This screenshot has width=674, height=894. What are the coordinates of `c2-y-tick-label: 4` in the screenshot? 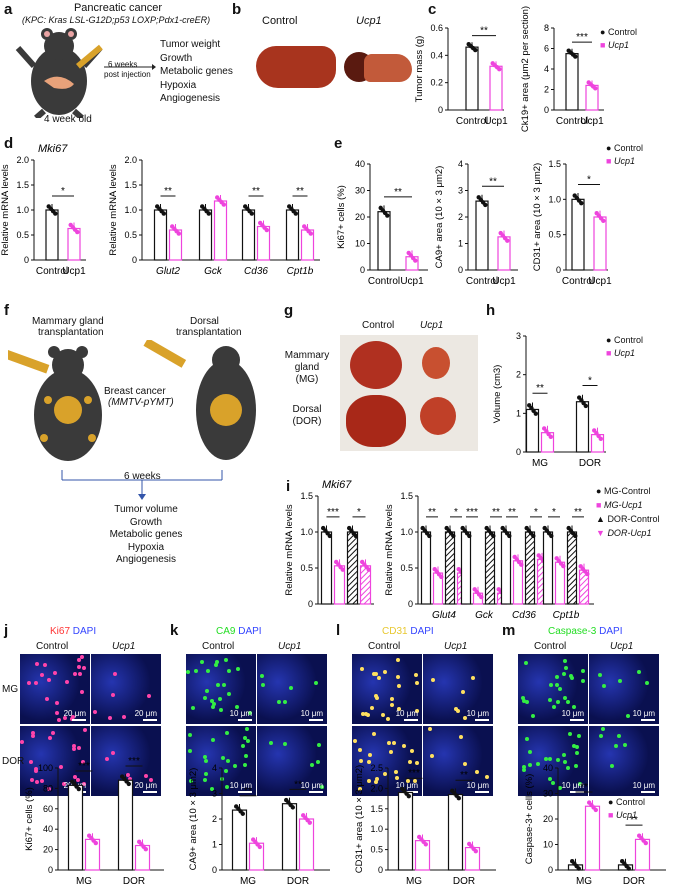 It's located at (546, 69).